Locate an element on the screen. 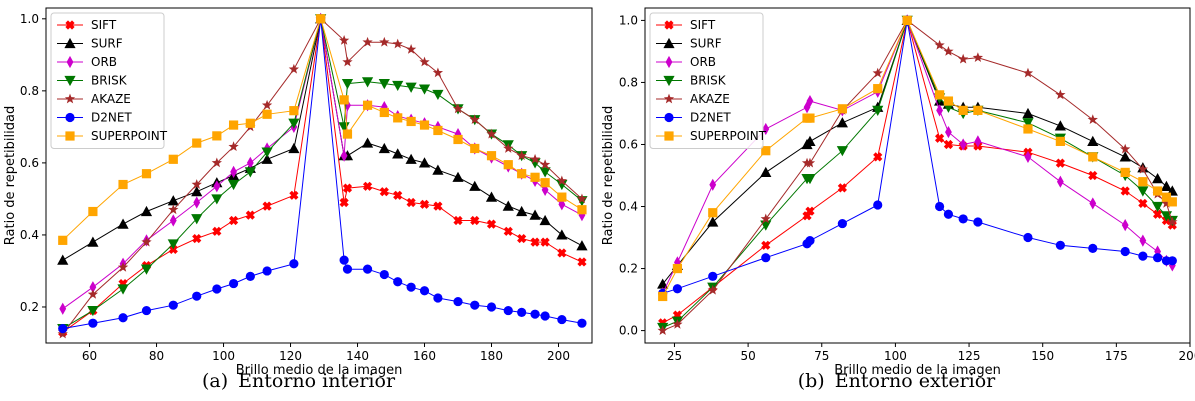 The width and height of the screenshot is (1195, 401). caption-b-text: Entorno exterior is located at coordinates (915, 381).